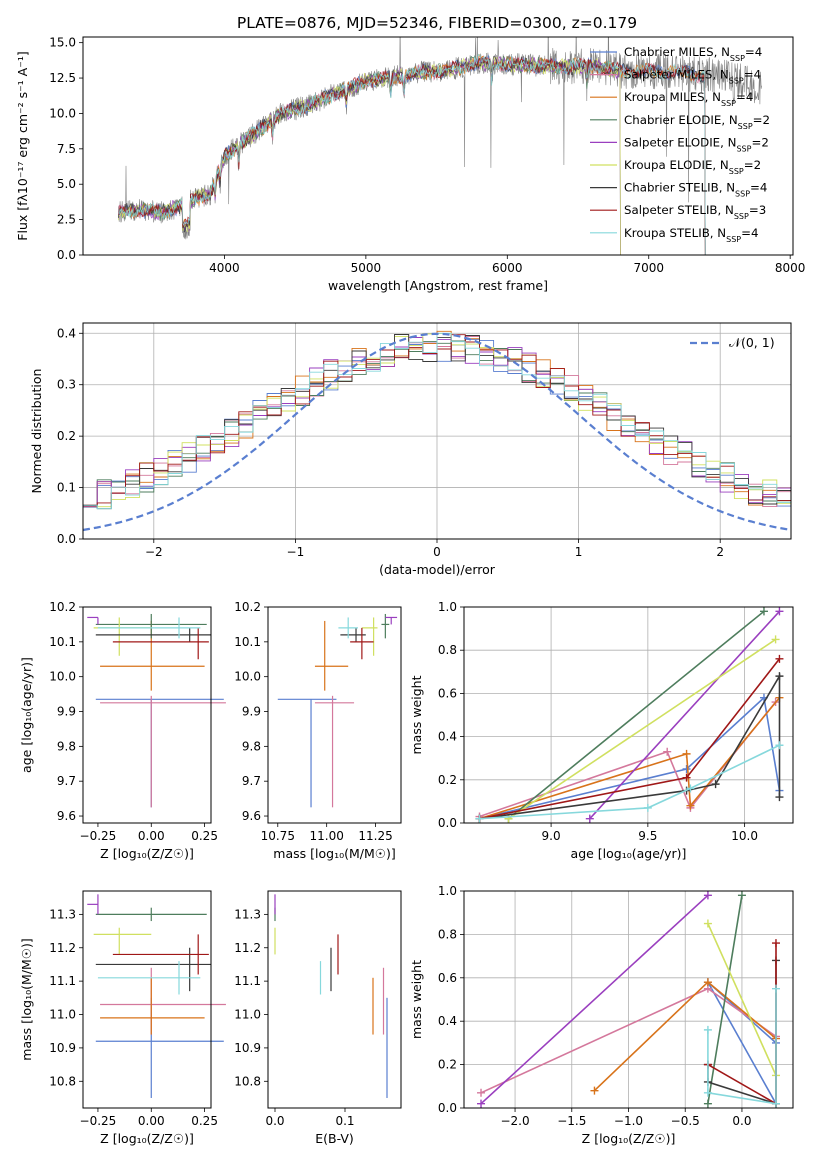  Describe the element at coordinates (251, 712) in the screenshot. I see `y-tick-label: 9.9` at that location.